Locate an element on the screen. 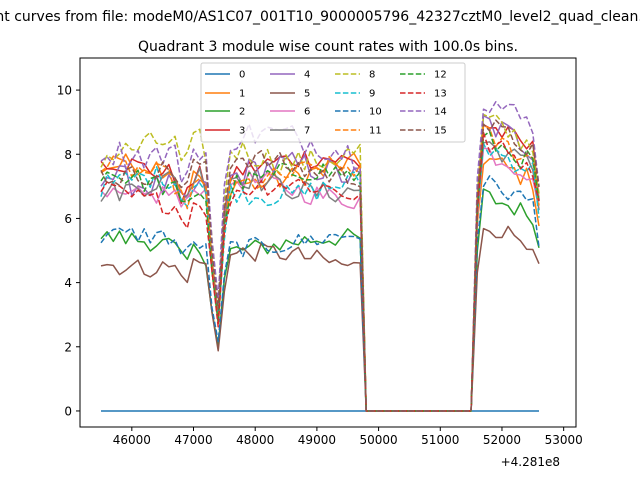  x-tick-label: 47000 is located at coordinates (193, 440).